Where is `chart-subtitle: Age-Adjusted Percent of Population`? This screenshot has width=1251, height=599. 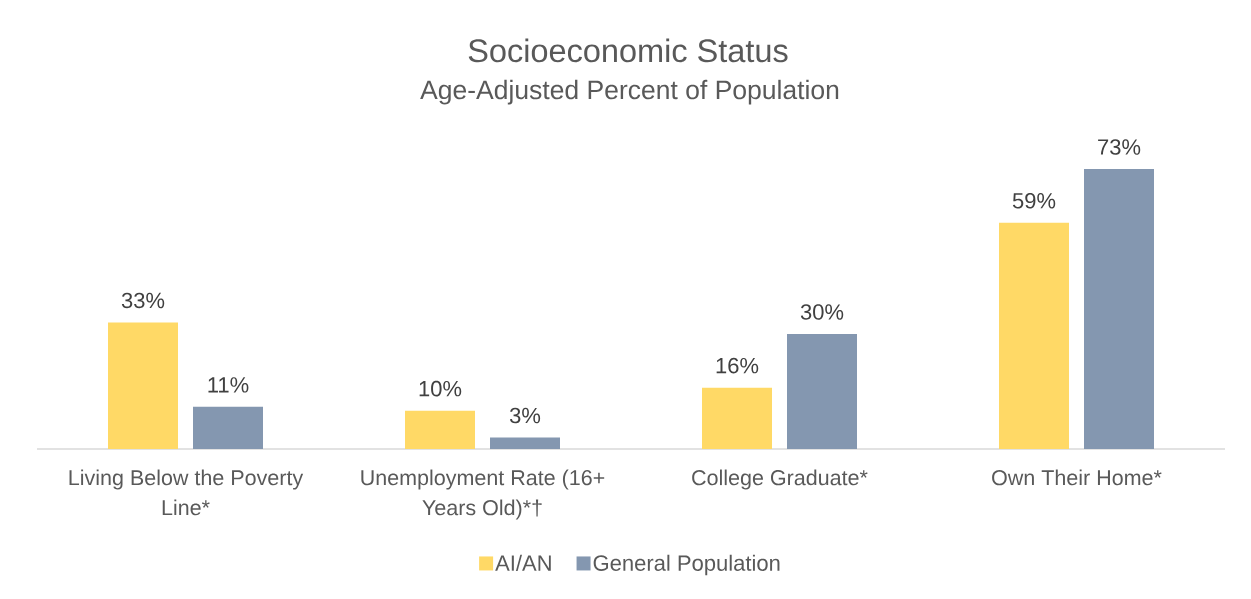 chart-subtitle: Age-Adjusted Percent of Population is located at coordinates (629, 92).